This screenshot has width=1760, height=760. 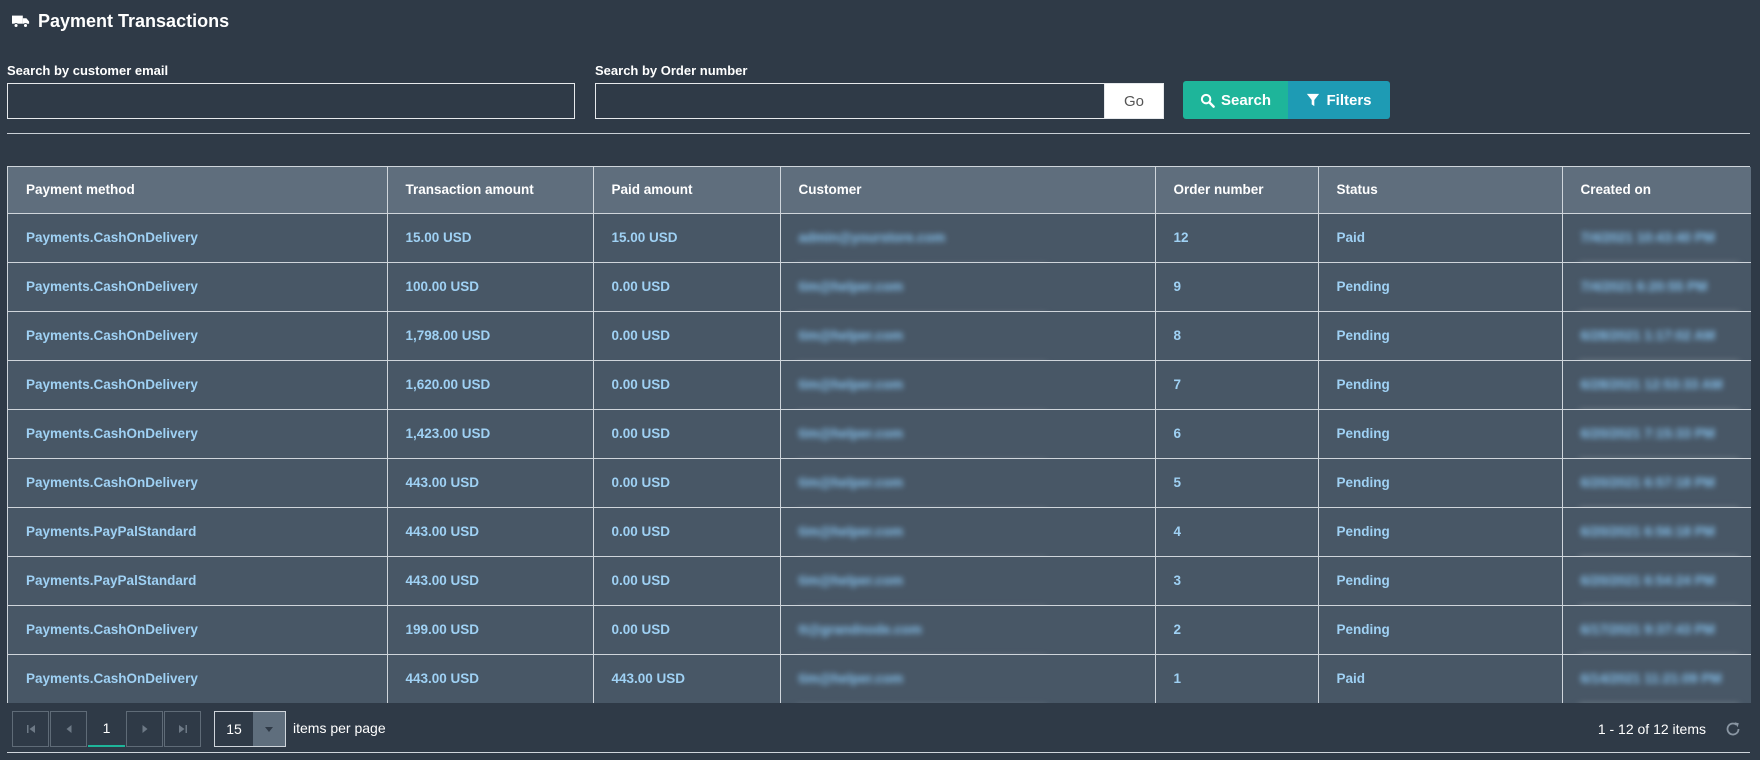 I want to click on email-search-label: Search by customer email, so click(x=88, y=70).